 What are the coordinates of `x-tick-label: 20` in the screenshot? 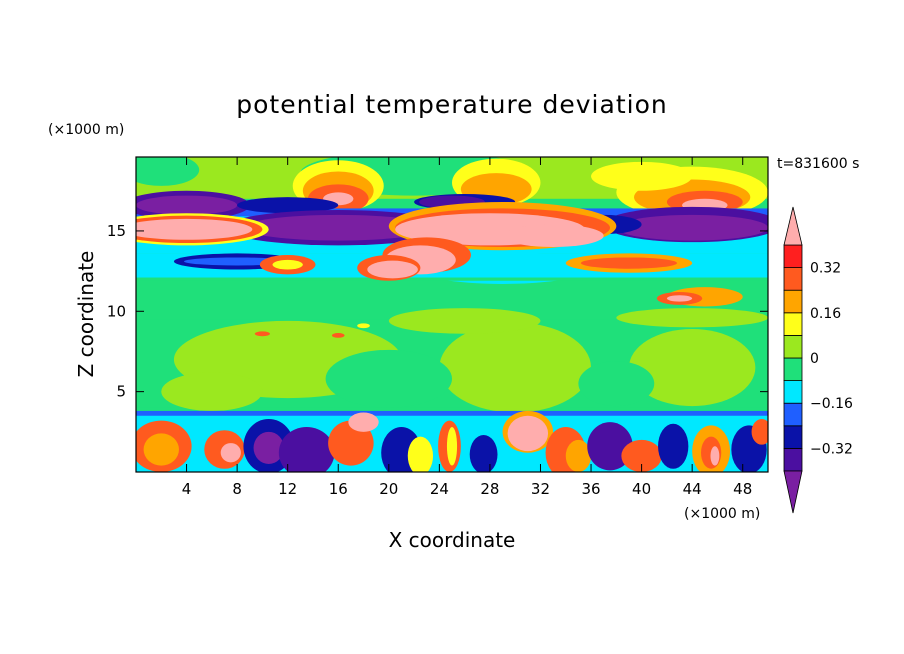 It's located at (388, 489).